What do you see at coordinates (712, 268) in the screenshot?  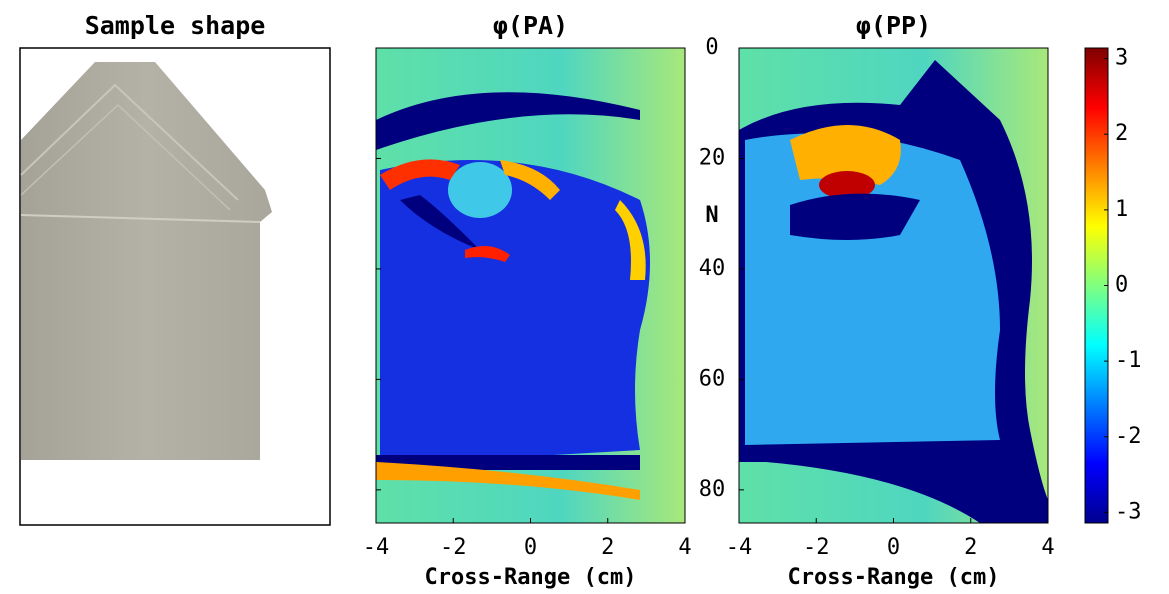 I see `y-tick-label: 40` at bounding box center [712, 268].